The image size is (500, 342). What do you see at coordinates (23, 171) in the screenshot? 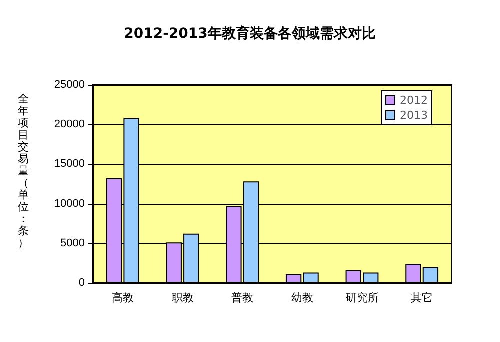
I see `text: 全年项目交易量（单位：条）` at bounding box center [23, 171].